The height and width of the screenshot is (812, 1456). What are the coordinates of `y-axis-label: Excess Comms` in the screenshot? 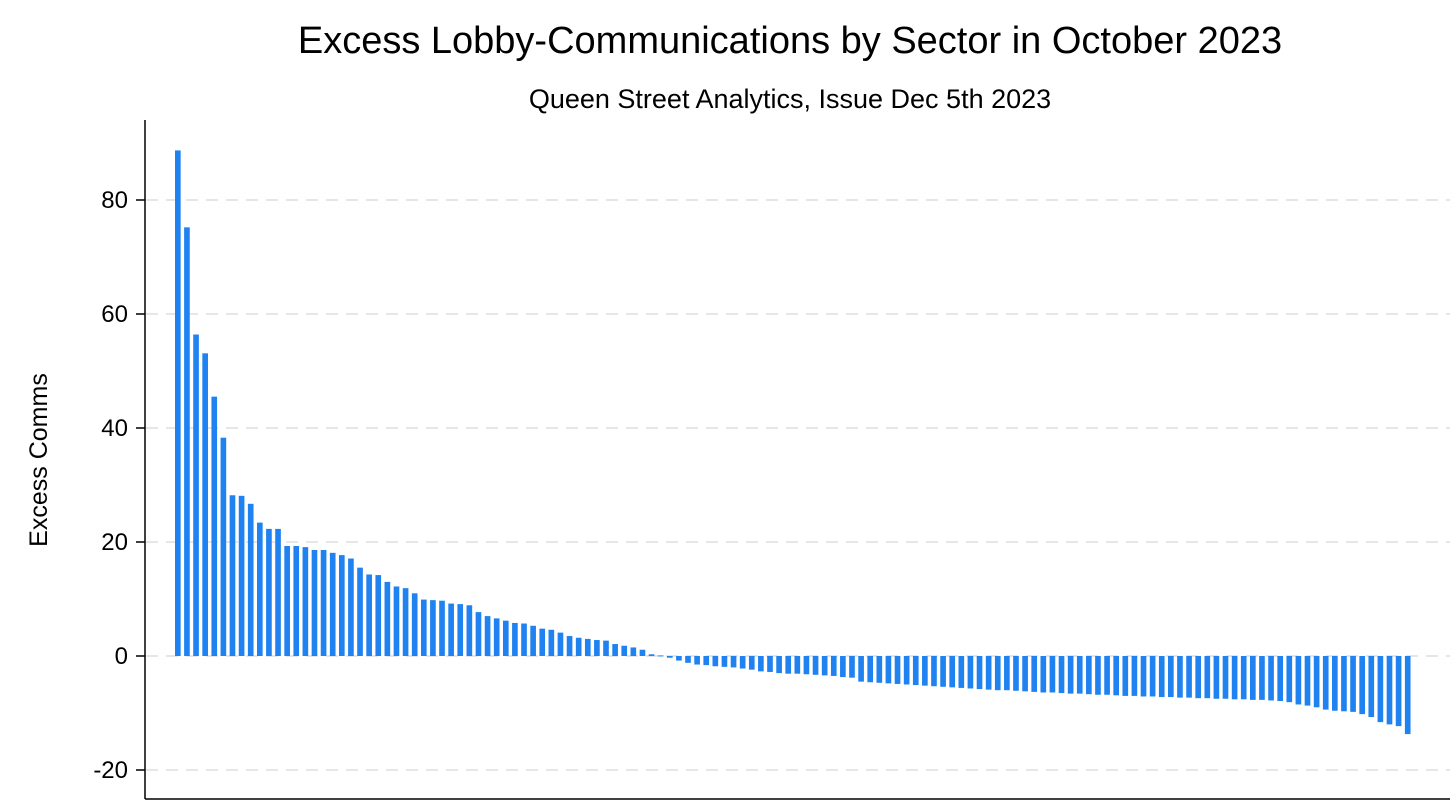 It's located at (39, 460).